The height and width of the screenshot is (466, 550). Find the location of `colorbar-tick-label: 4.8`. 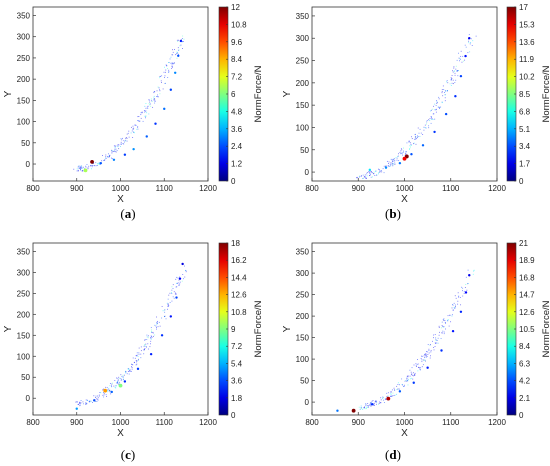

colorbar-tick-label: 4.8 is located at coordinates (237, 111).